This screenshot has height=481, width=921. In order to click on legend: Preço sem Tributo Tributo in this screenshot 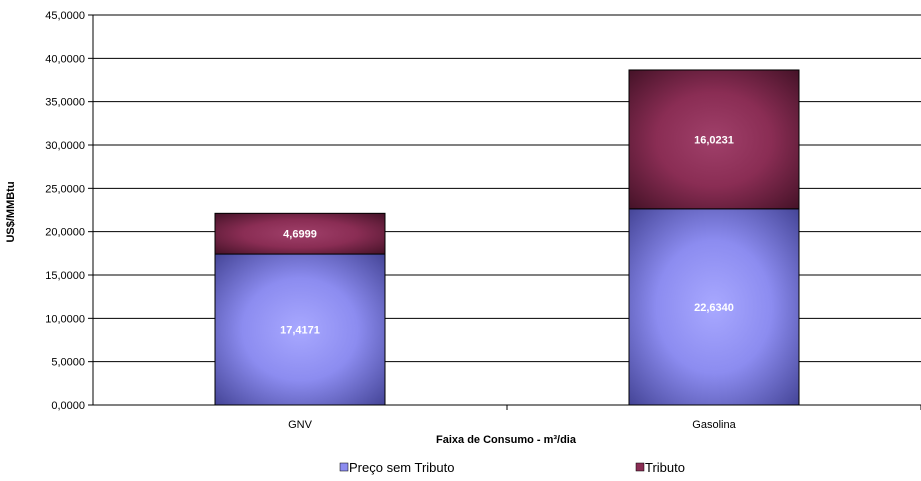, I will do `click(512, 467)`.